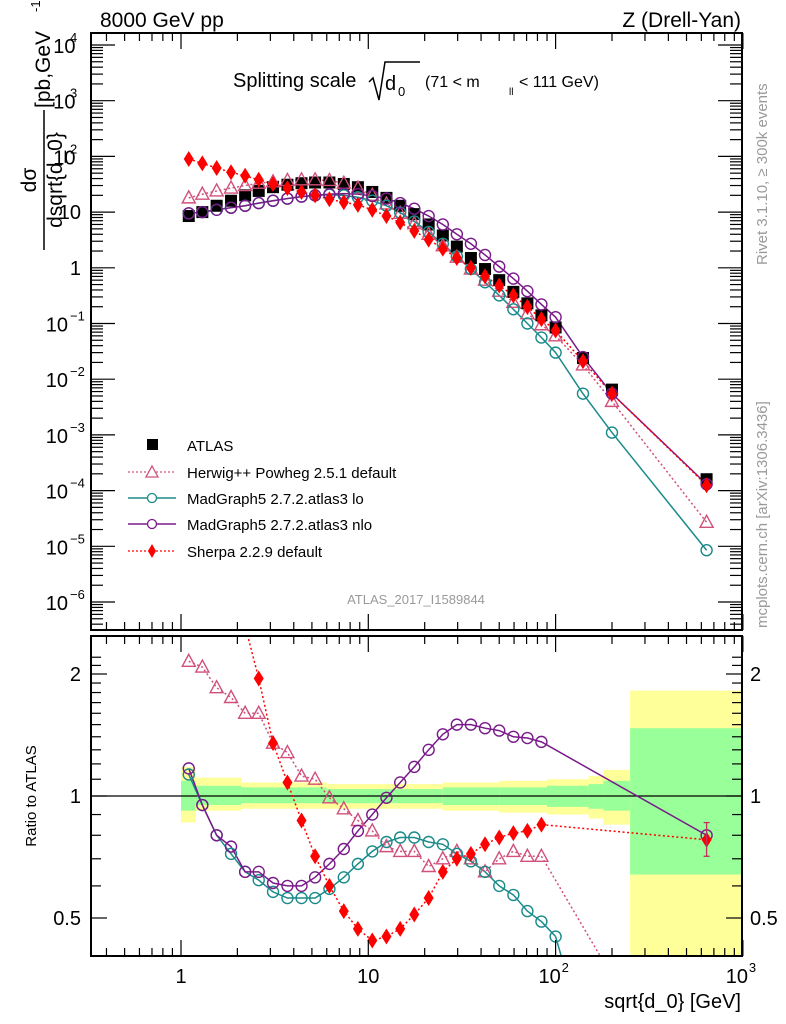 The width and height of the screenshot is (786, 1024). Describe the element at coordinates (70, 213) in the screenshot. I see `y-tick-label-text: 10` at that location.